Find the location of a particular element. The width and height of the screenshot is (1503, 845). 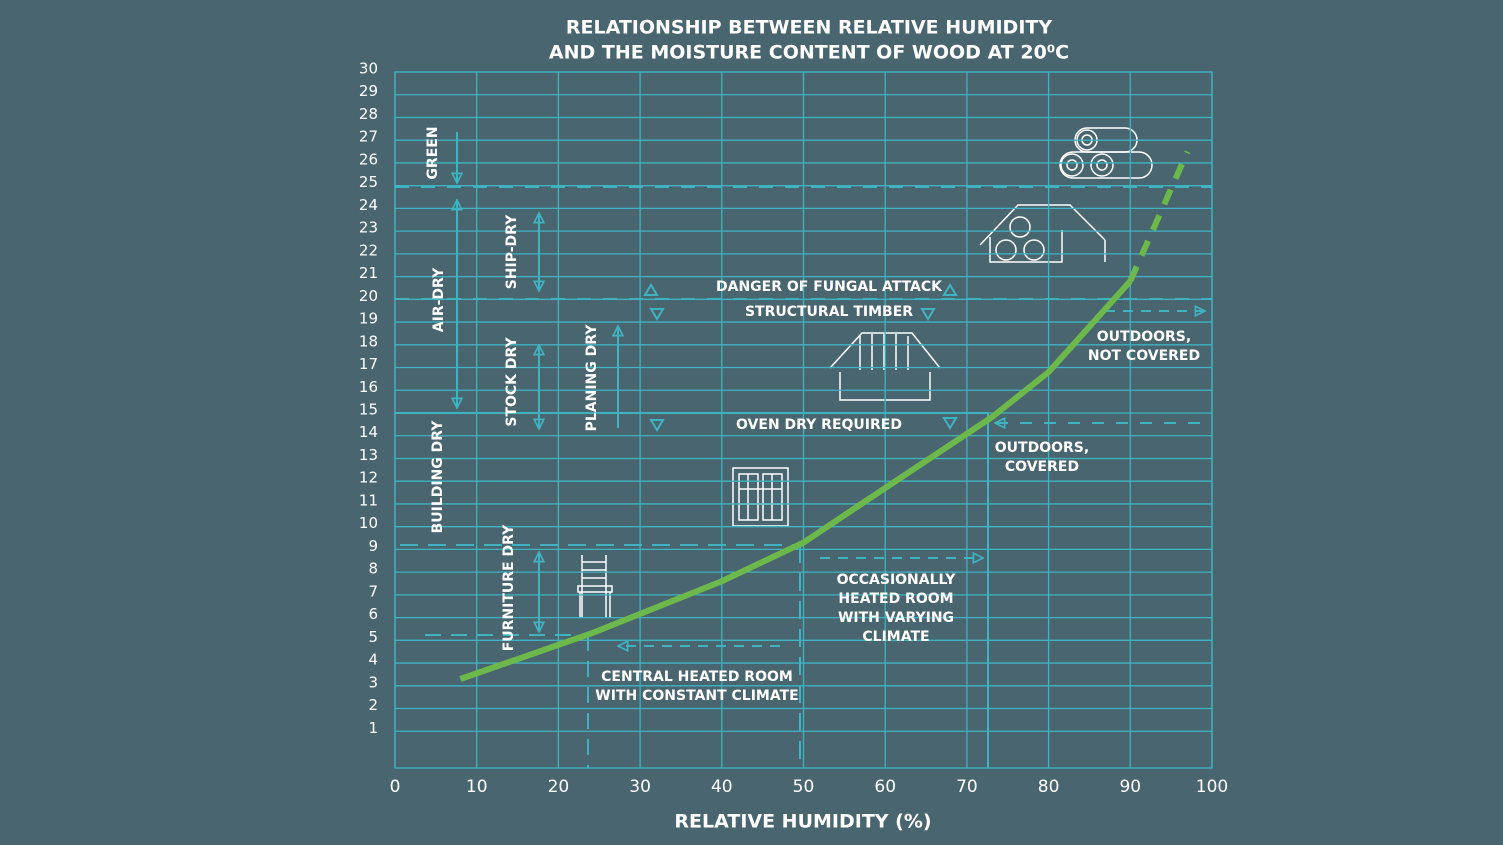

annotation: WITH CONSTANT CLIMATE is located at coordinates (696, 696).